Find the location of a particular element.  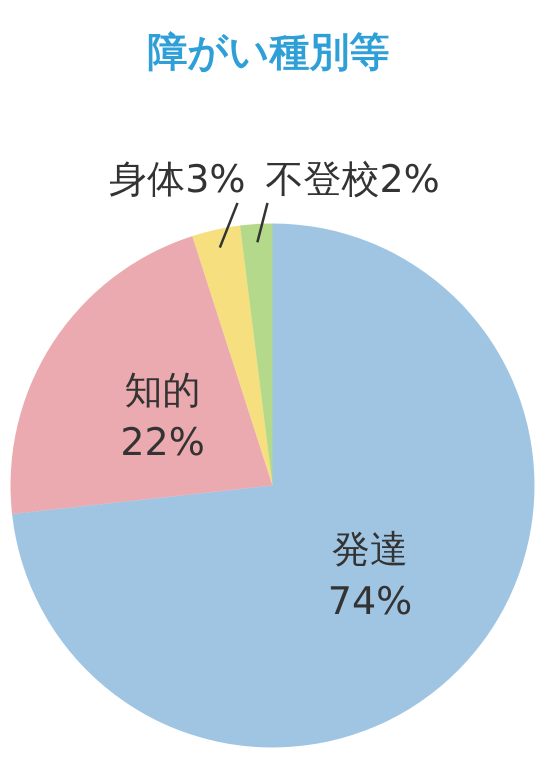

slice-label: 身体3% is located at coordinates (177, 178).